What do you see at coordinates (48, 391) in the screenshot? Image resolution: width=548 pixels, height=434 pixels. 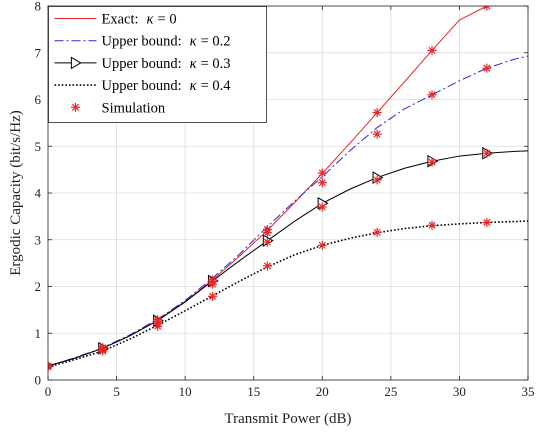 I see `x-tick-label: 0` at bounding box center [48, 391].